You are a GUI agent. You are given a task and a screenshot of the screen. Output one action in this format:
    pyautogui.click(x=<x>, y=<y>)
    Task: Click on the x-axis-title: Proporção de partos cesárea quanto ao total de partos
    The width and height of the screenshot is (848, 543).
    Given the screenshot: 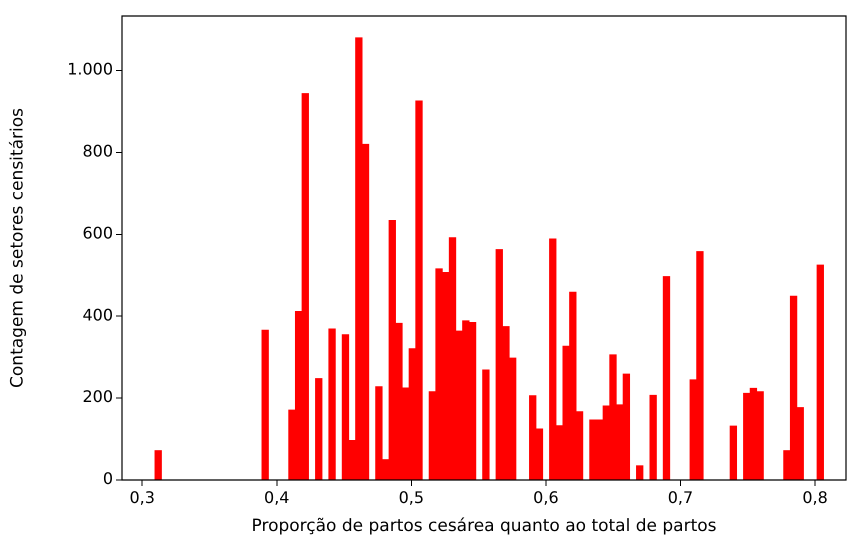 What is the action you would take?
    pyautogui.click(x=484, y=526)
    